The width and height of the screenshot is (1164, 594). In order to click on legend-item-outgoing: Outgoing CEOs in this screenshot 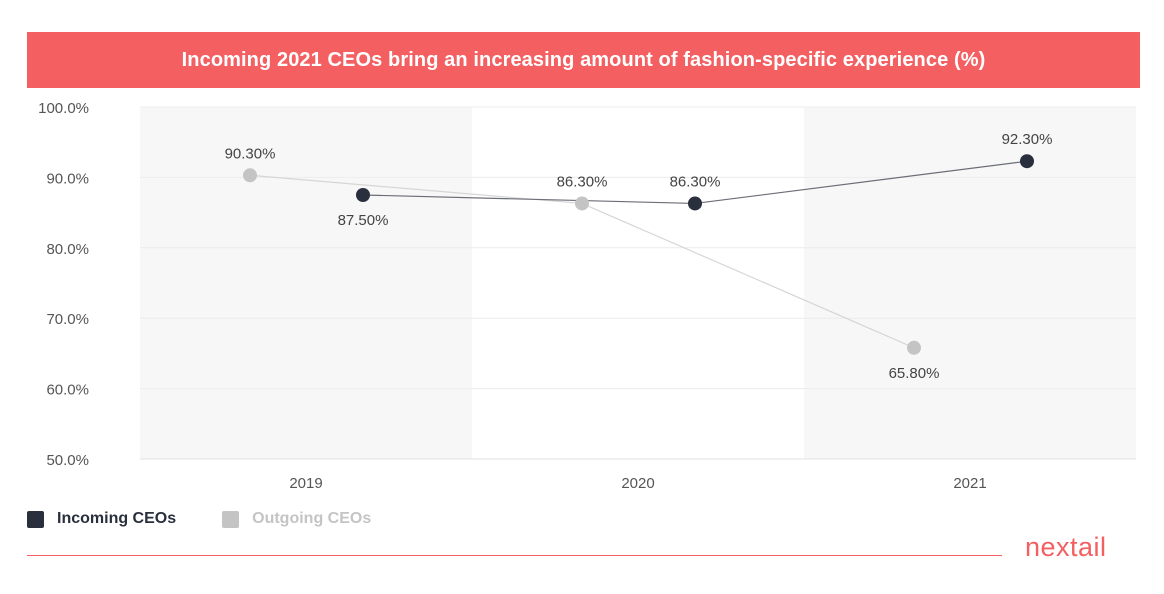, I will do `click(296, 519)`.